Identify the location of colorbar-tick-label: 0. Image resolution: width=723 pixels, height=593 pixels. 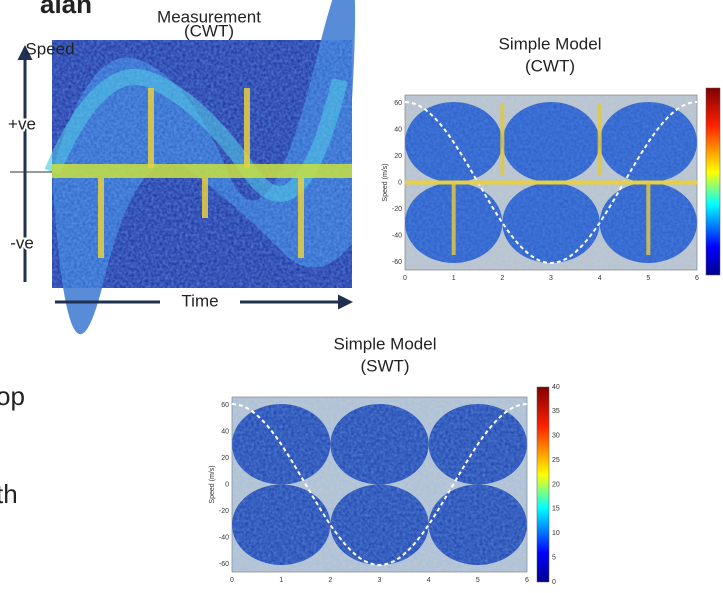
(554, 582).